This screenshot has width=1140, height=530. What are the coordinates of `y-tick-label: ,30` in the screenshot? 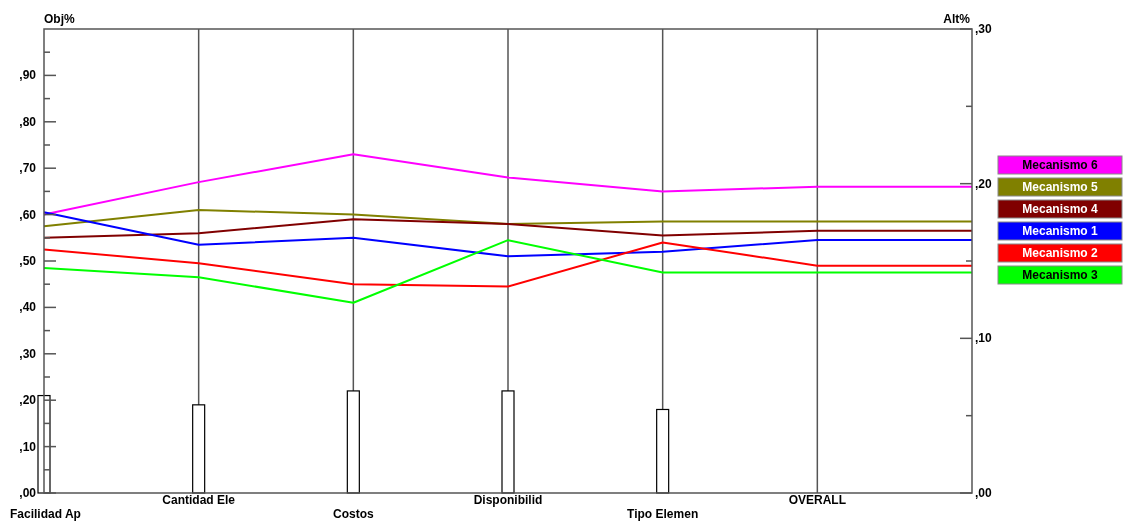 It's located at (28, 353).